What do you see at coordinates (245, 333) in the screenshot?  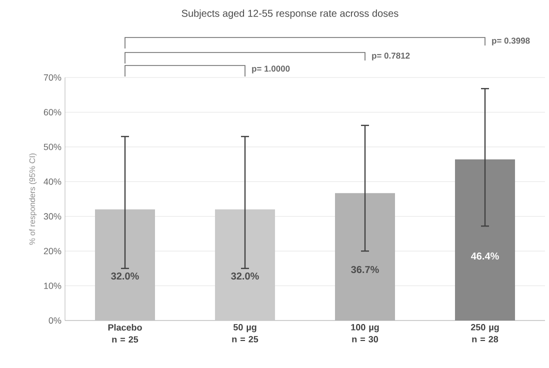 I see `x-tick-label: 50 µg n = 25` at bounding box center [245, 333].